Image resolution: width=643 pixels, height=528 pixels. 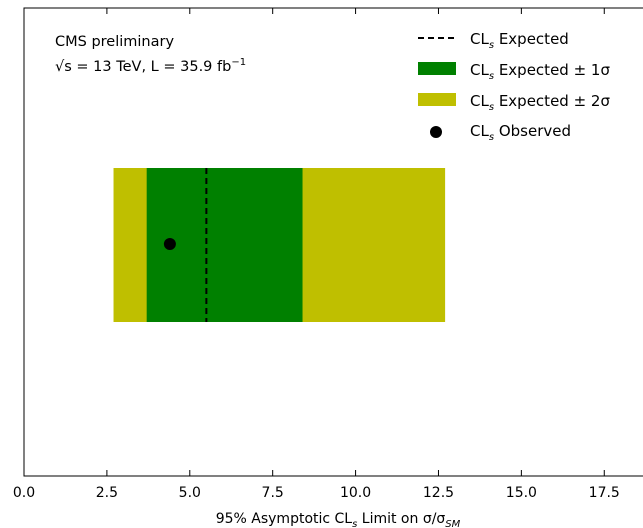 What do you see at coordinates (521, 493) in the screenshot?
I see `x-tick-label: 15.0` at bounding box center [521, 493].